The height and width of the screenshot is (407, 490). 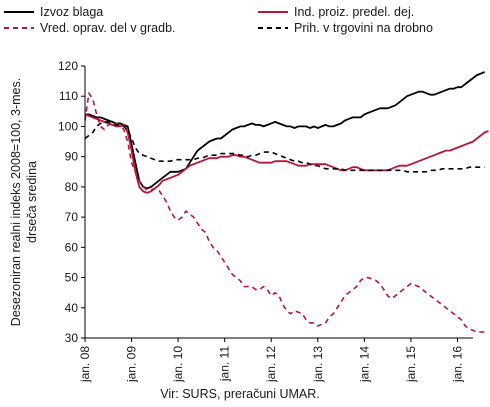 What do you see at coordinates (68, 96) in the screenshot?
I see `y-tick-label: 110` at bounding box center [68, 96].